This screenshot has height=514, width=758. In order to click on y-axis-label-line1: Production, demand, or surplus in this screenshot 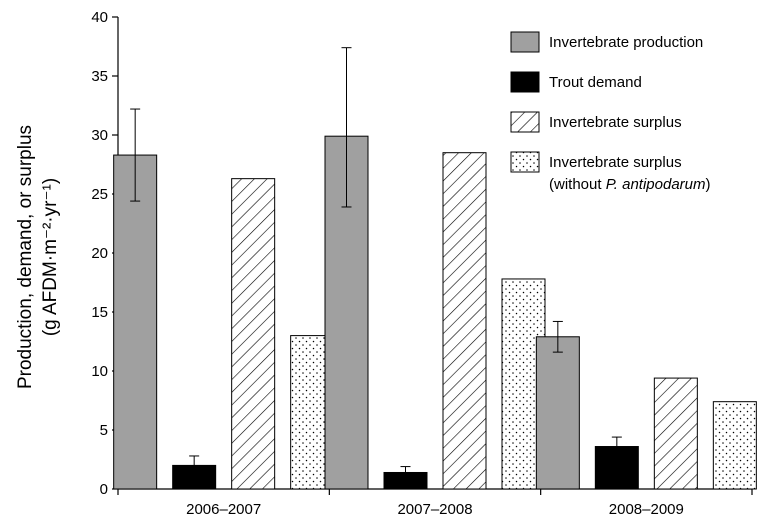, I will do `click(25, 257)`.